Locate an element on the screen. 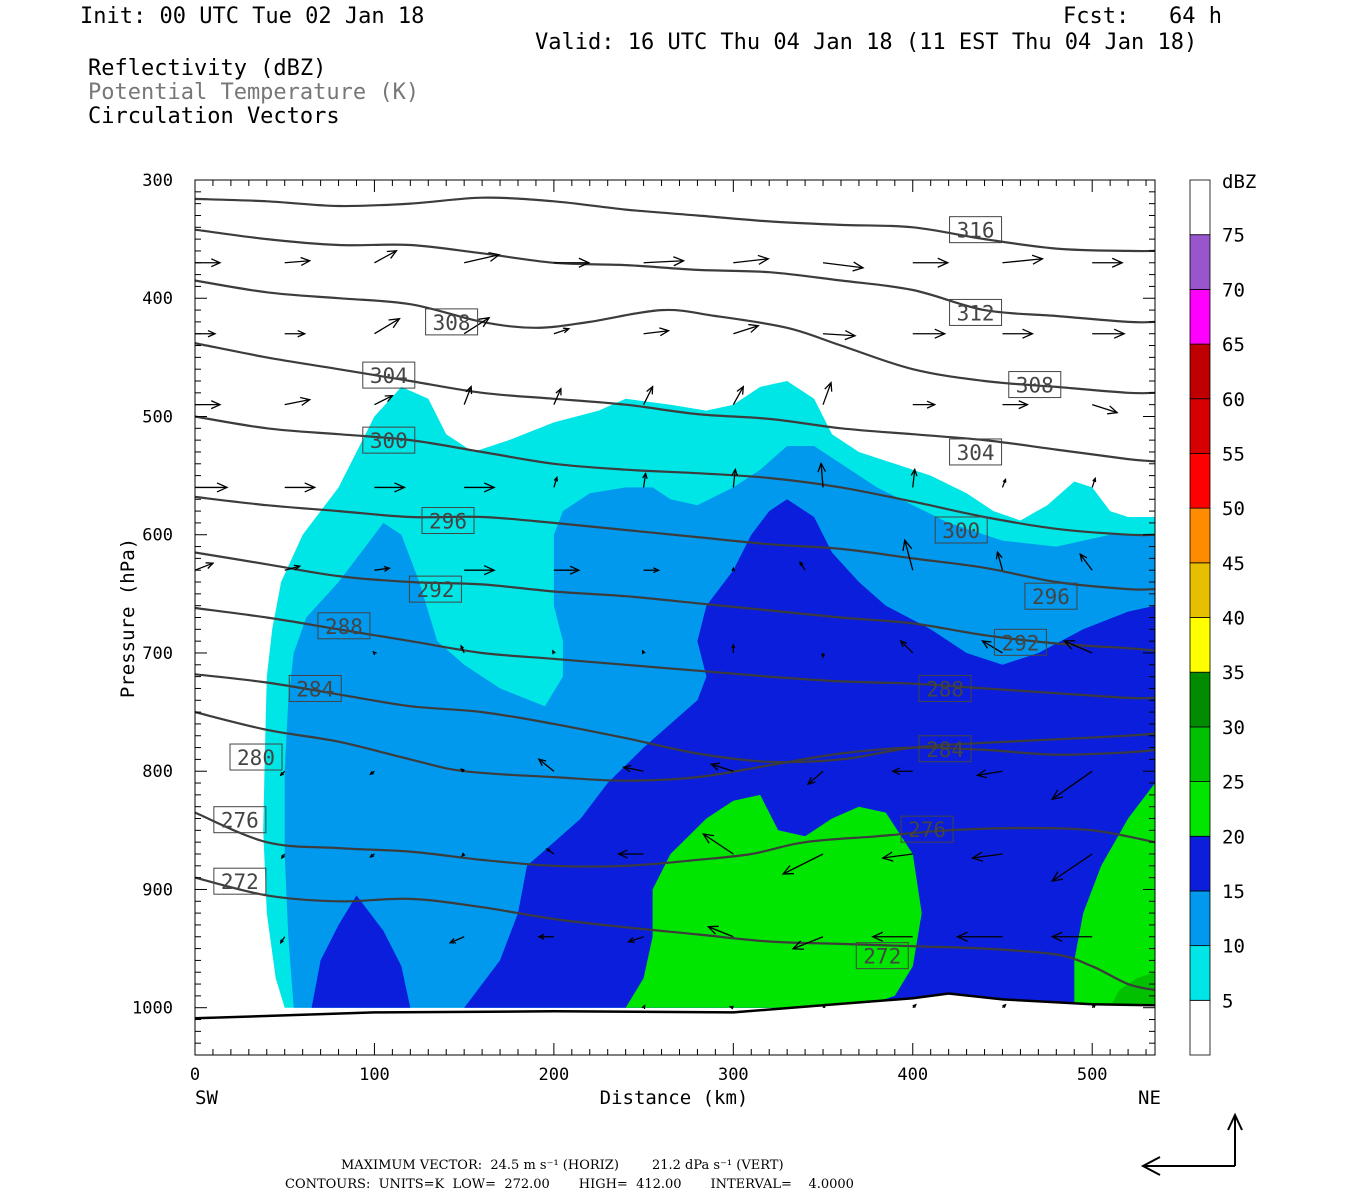  contour-label-text: 276 is located at coordinates (927, 830).